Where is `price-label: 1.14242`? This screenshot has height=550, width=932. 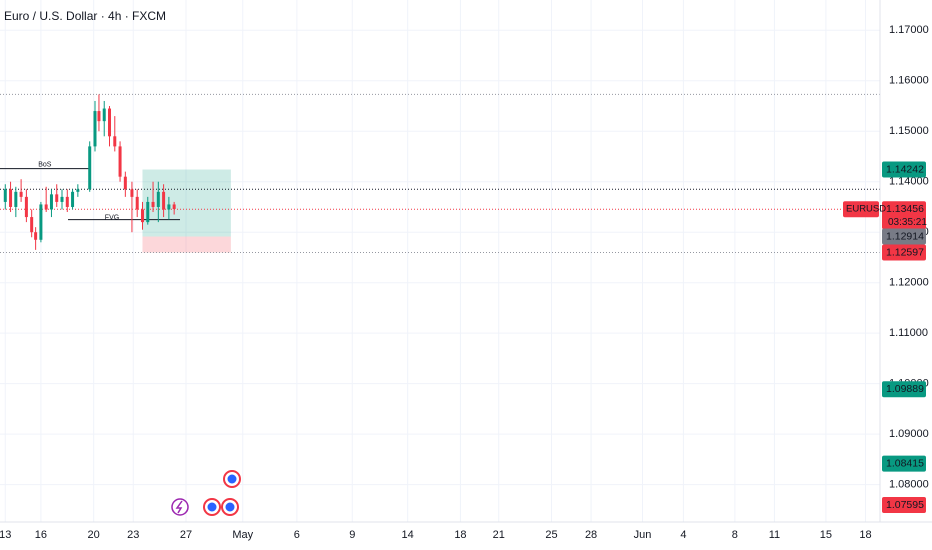
price-label: 1.14242 is located at coordinates (905, 169).